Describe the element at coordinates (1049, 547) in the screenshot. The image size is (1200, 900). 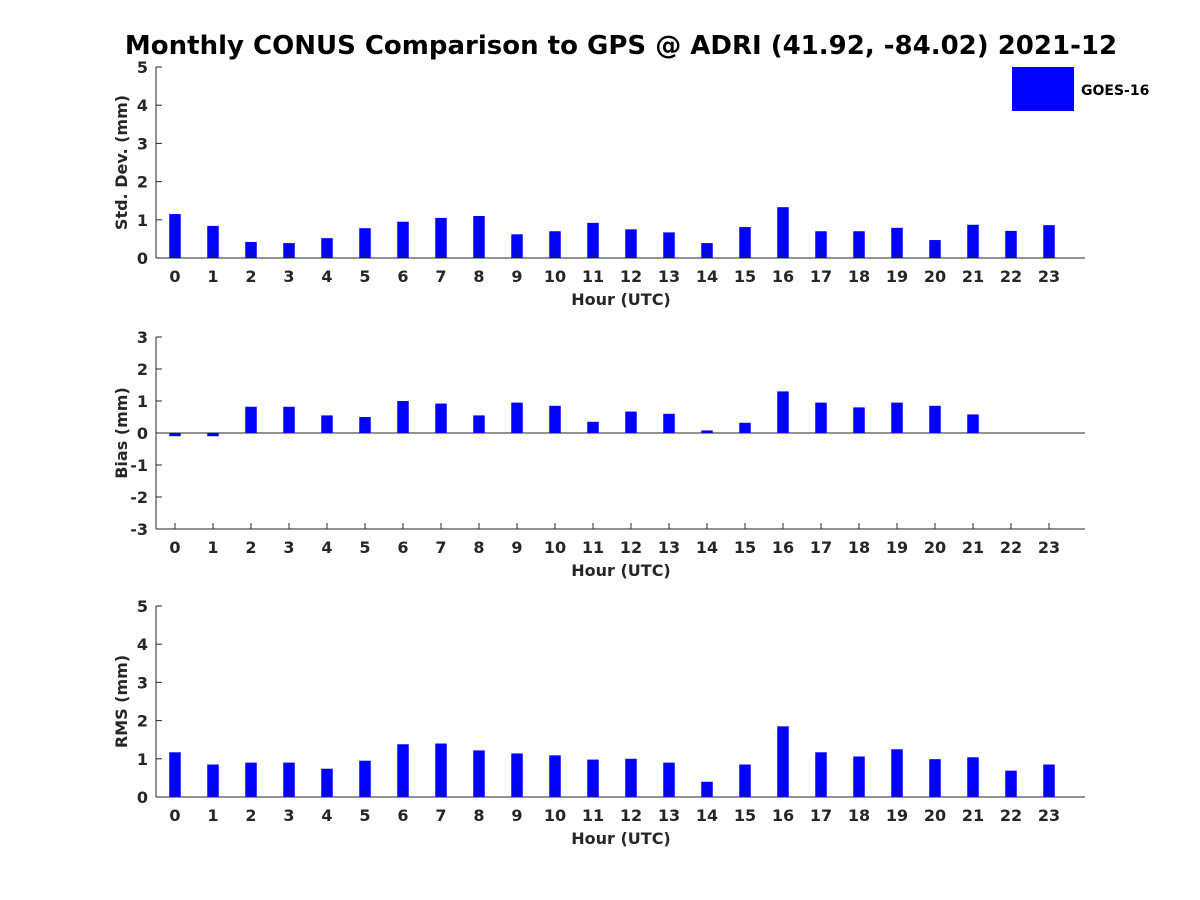
I see `bias-x-tick-label: 23` at that location.